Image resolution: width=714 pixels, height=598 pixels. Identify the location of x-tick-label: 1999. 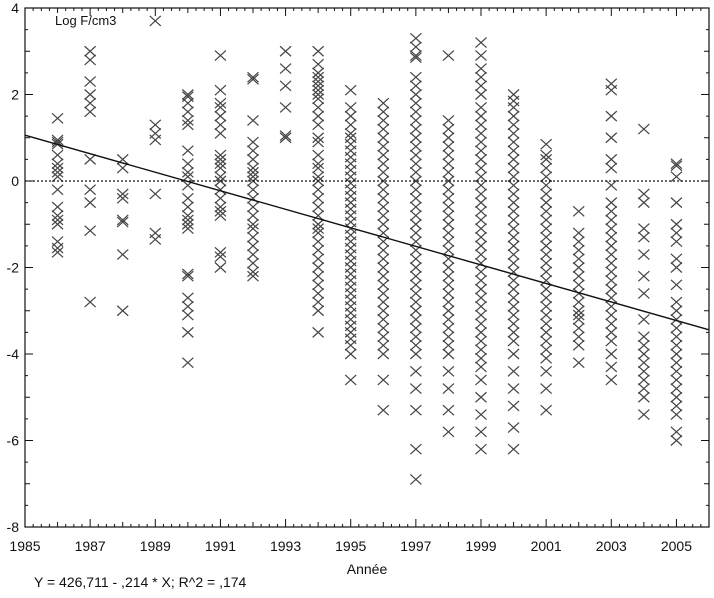
(480, 546).